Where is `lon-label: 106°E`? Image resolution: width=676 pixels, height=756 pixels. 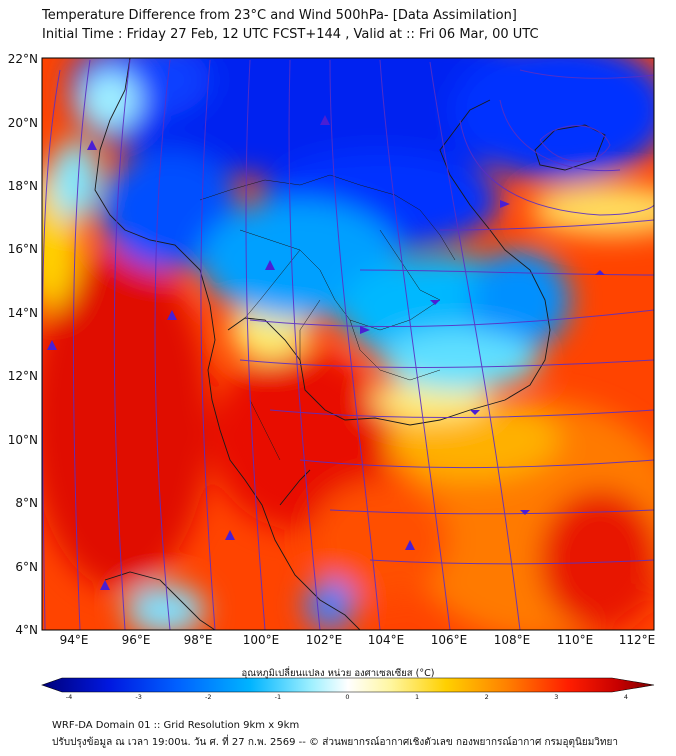
lon-label: 106°E is located at coordinates (449, 640).